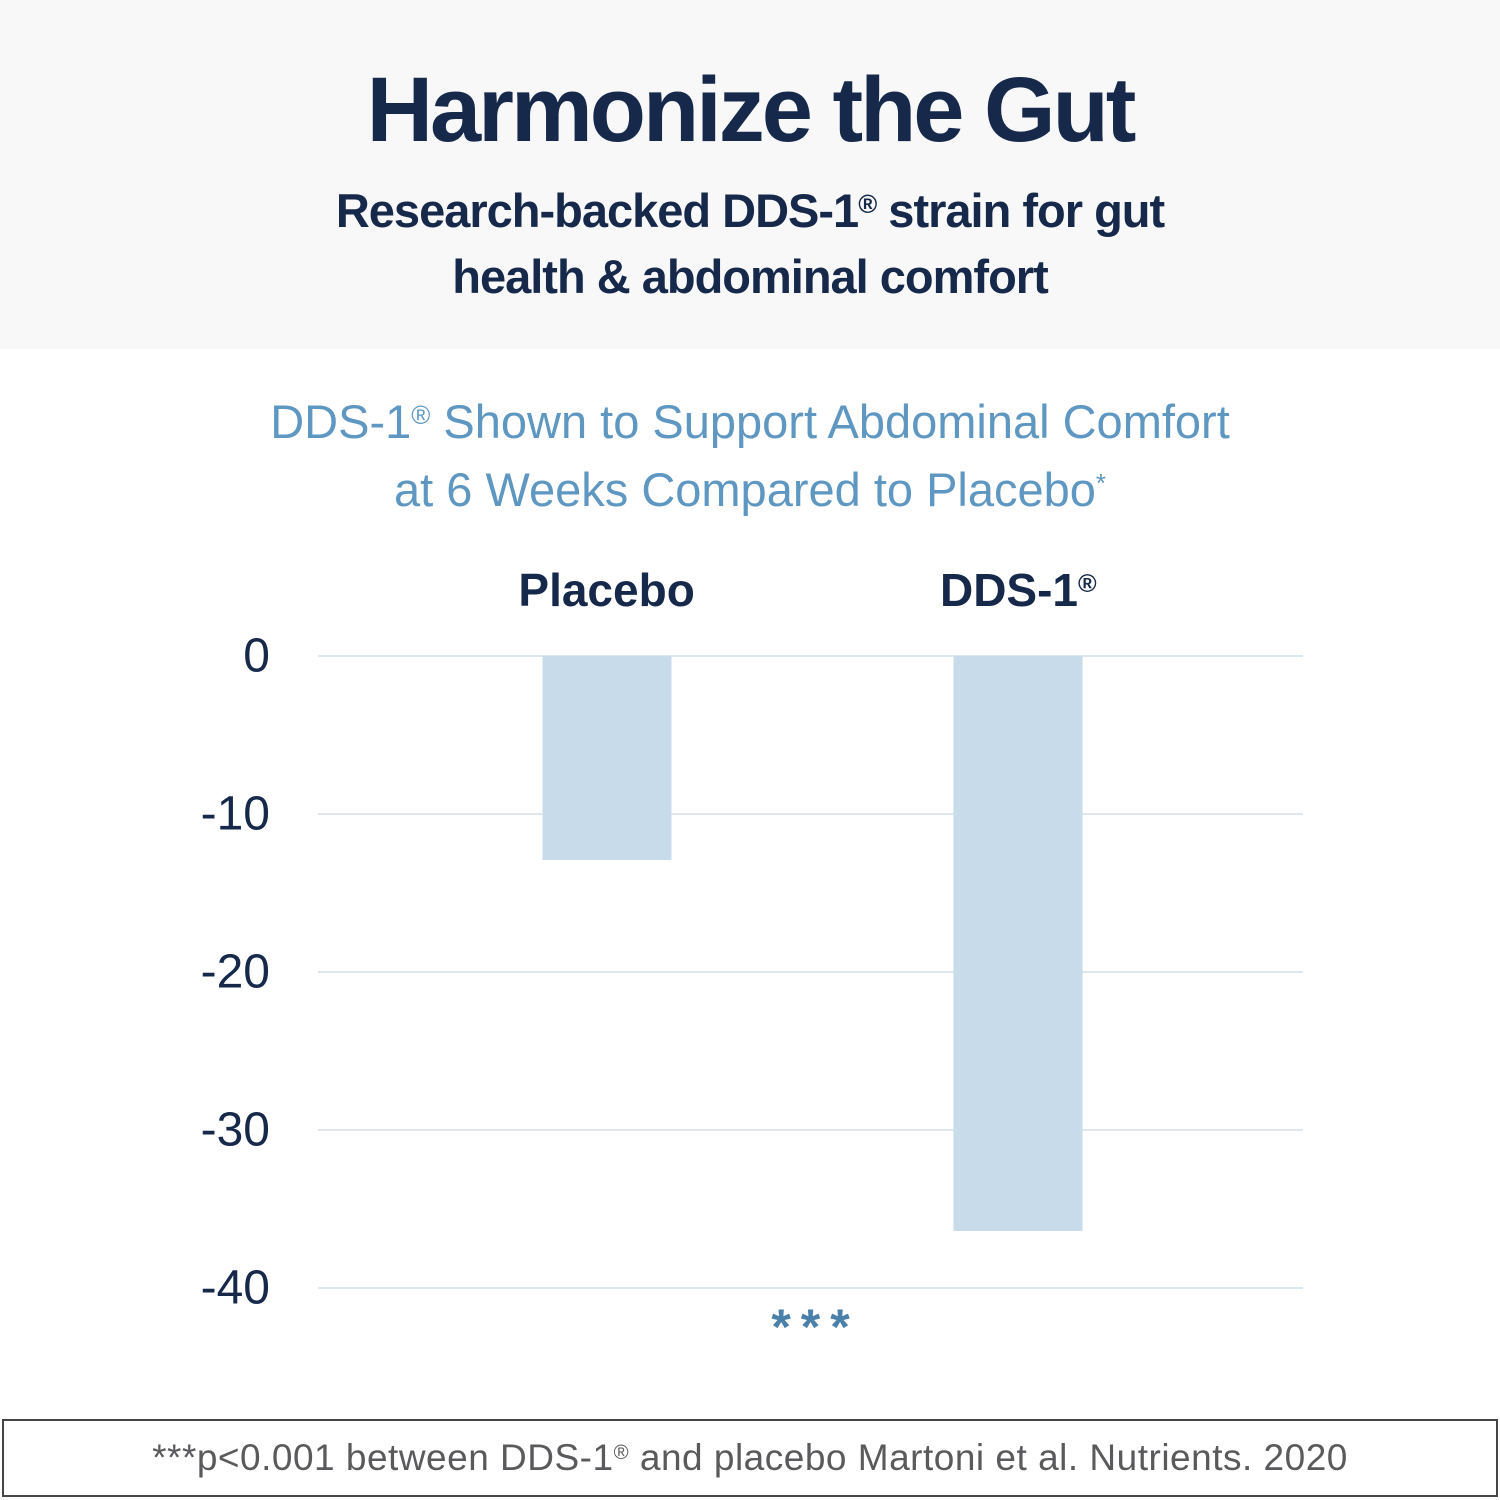  I want to click on chart-title-line-2: at 6 Weeks Compared to Placebo*, so click(750, 489).